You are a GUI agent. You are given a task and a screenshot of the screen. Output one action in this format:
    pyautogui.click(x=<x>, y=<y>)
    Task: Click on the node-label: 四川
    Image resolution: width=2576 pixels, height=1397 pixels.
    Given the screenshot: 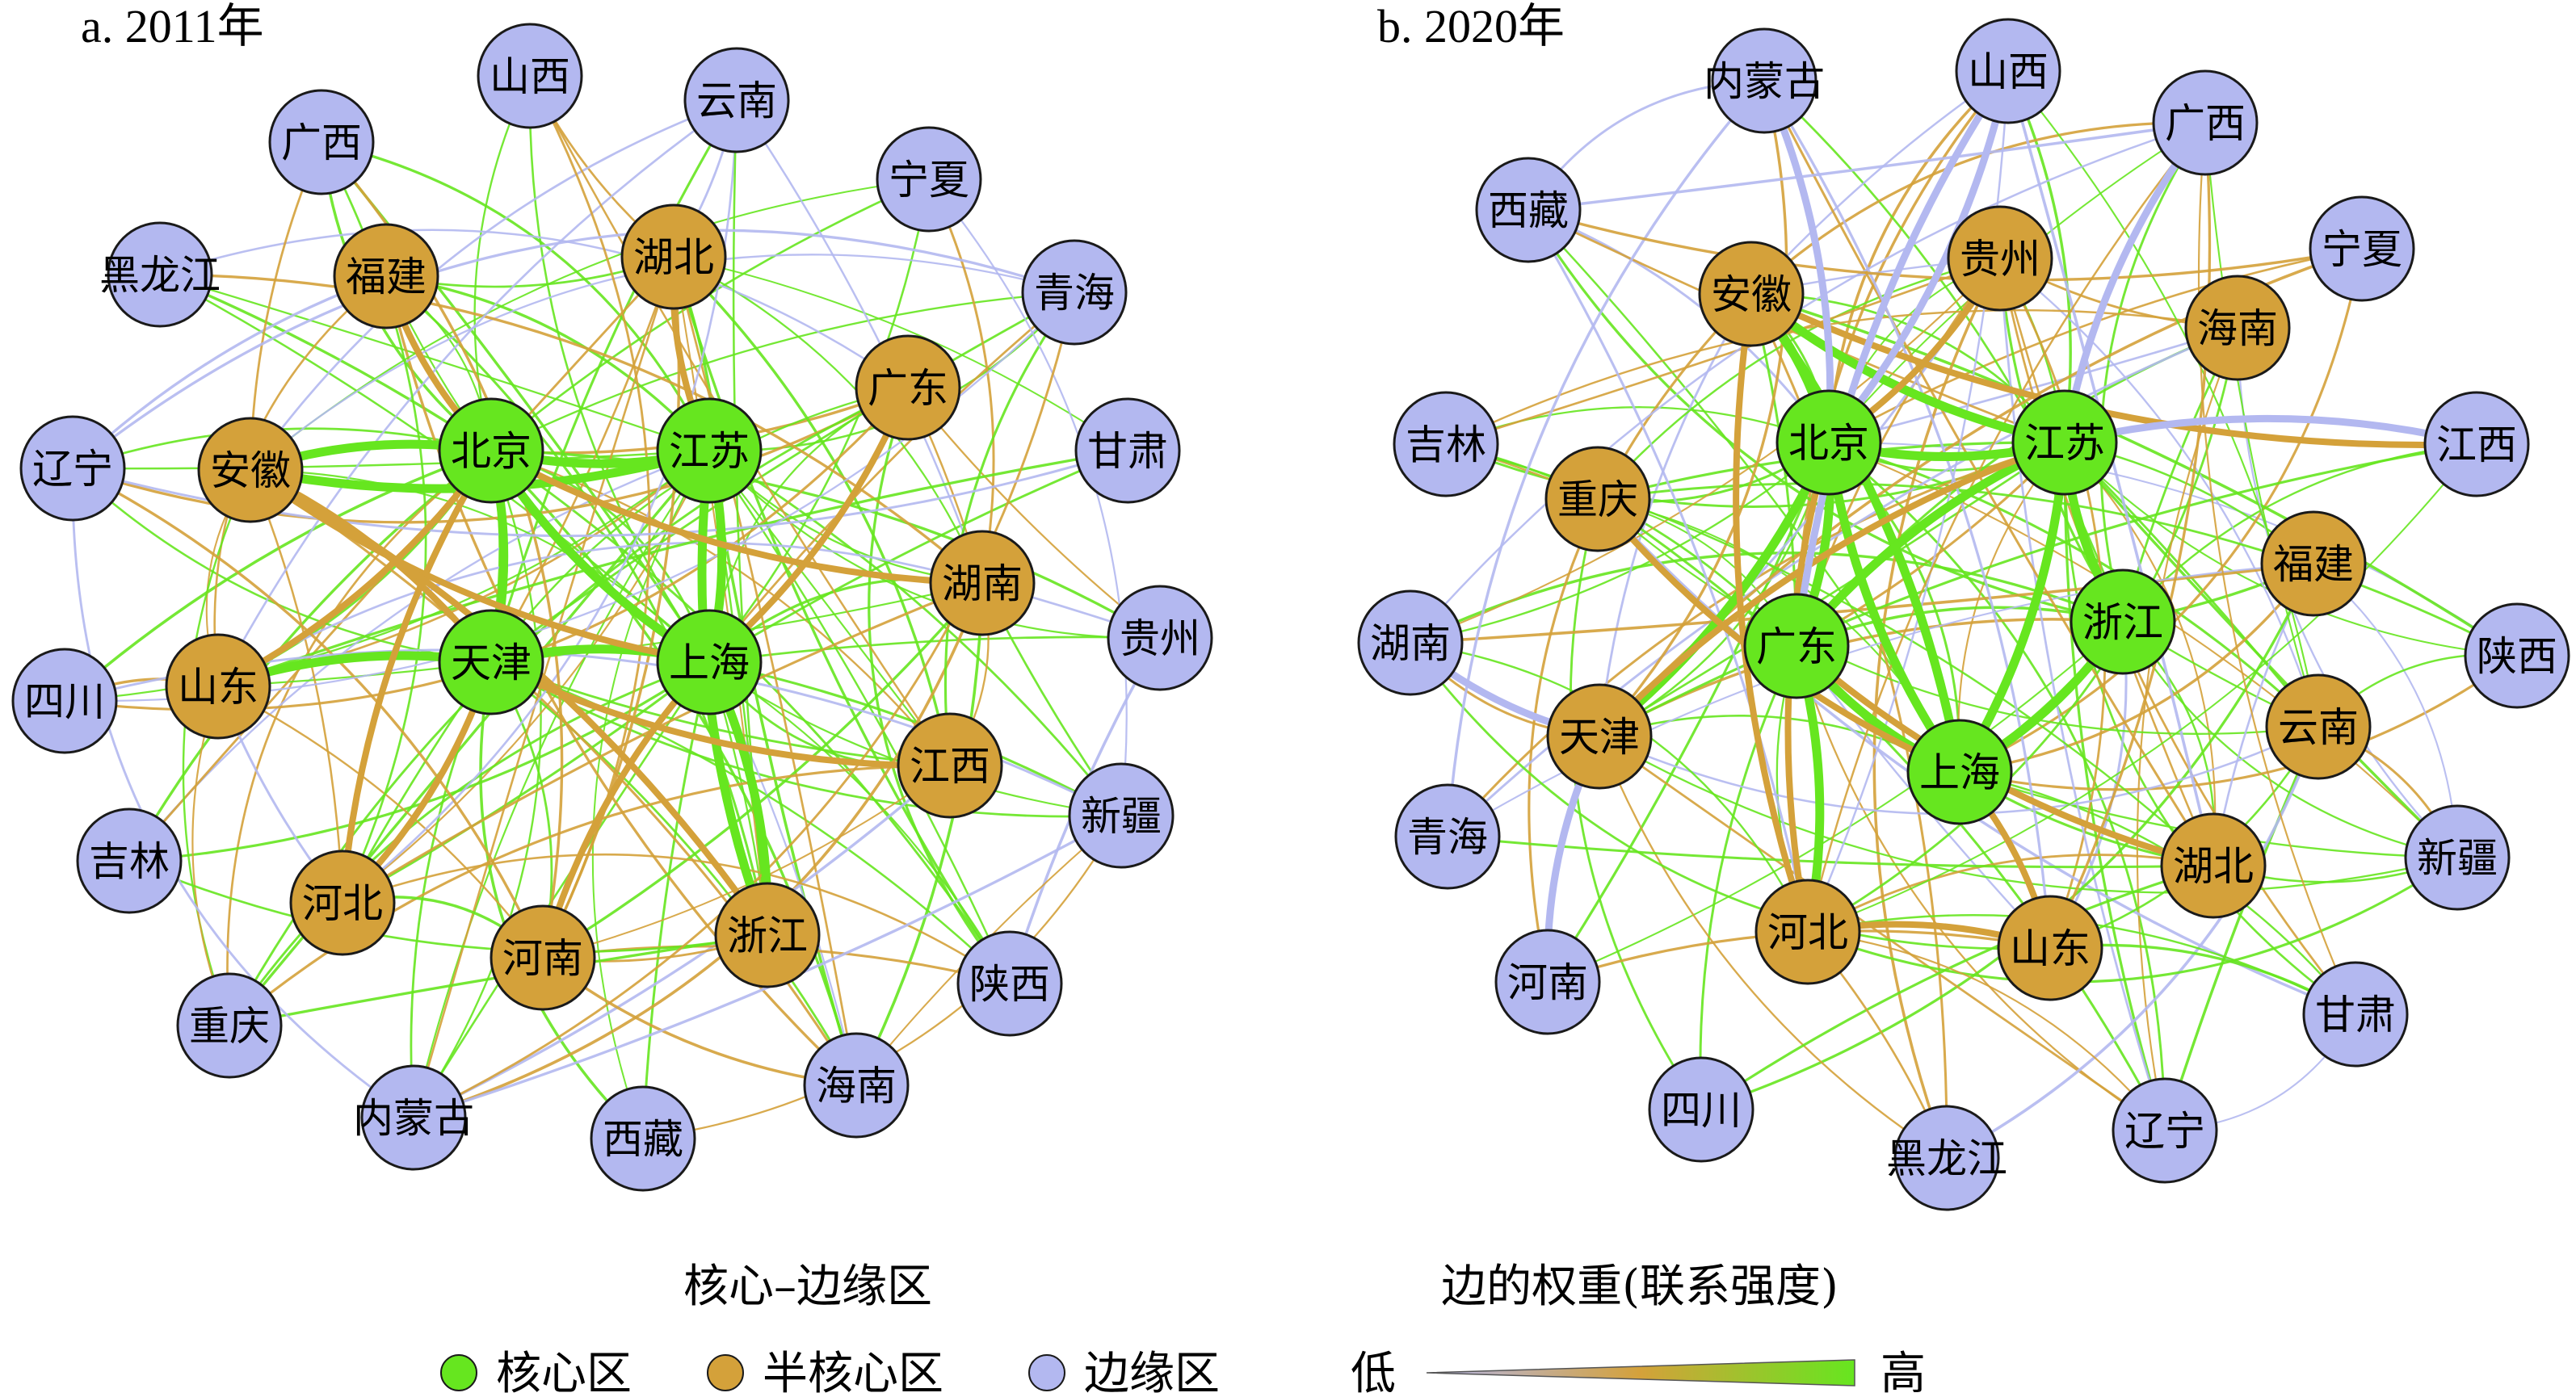 What is the action you would take?
    pyautogui.click(x=65, y=701)
    